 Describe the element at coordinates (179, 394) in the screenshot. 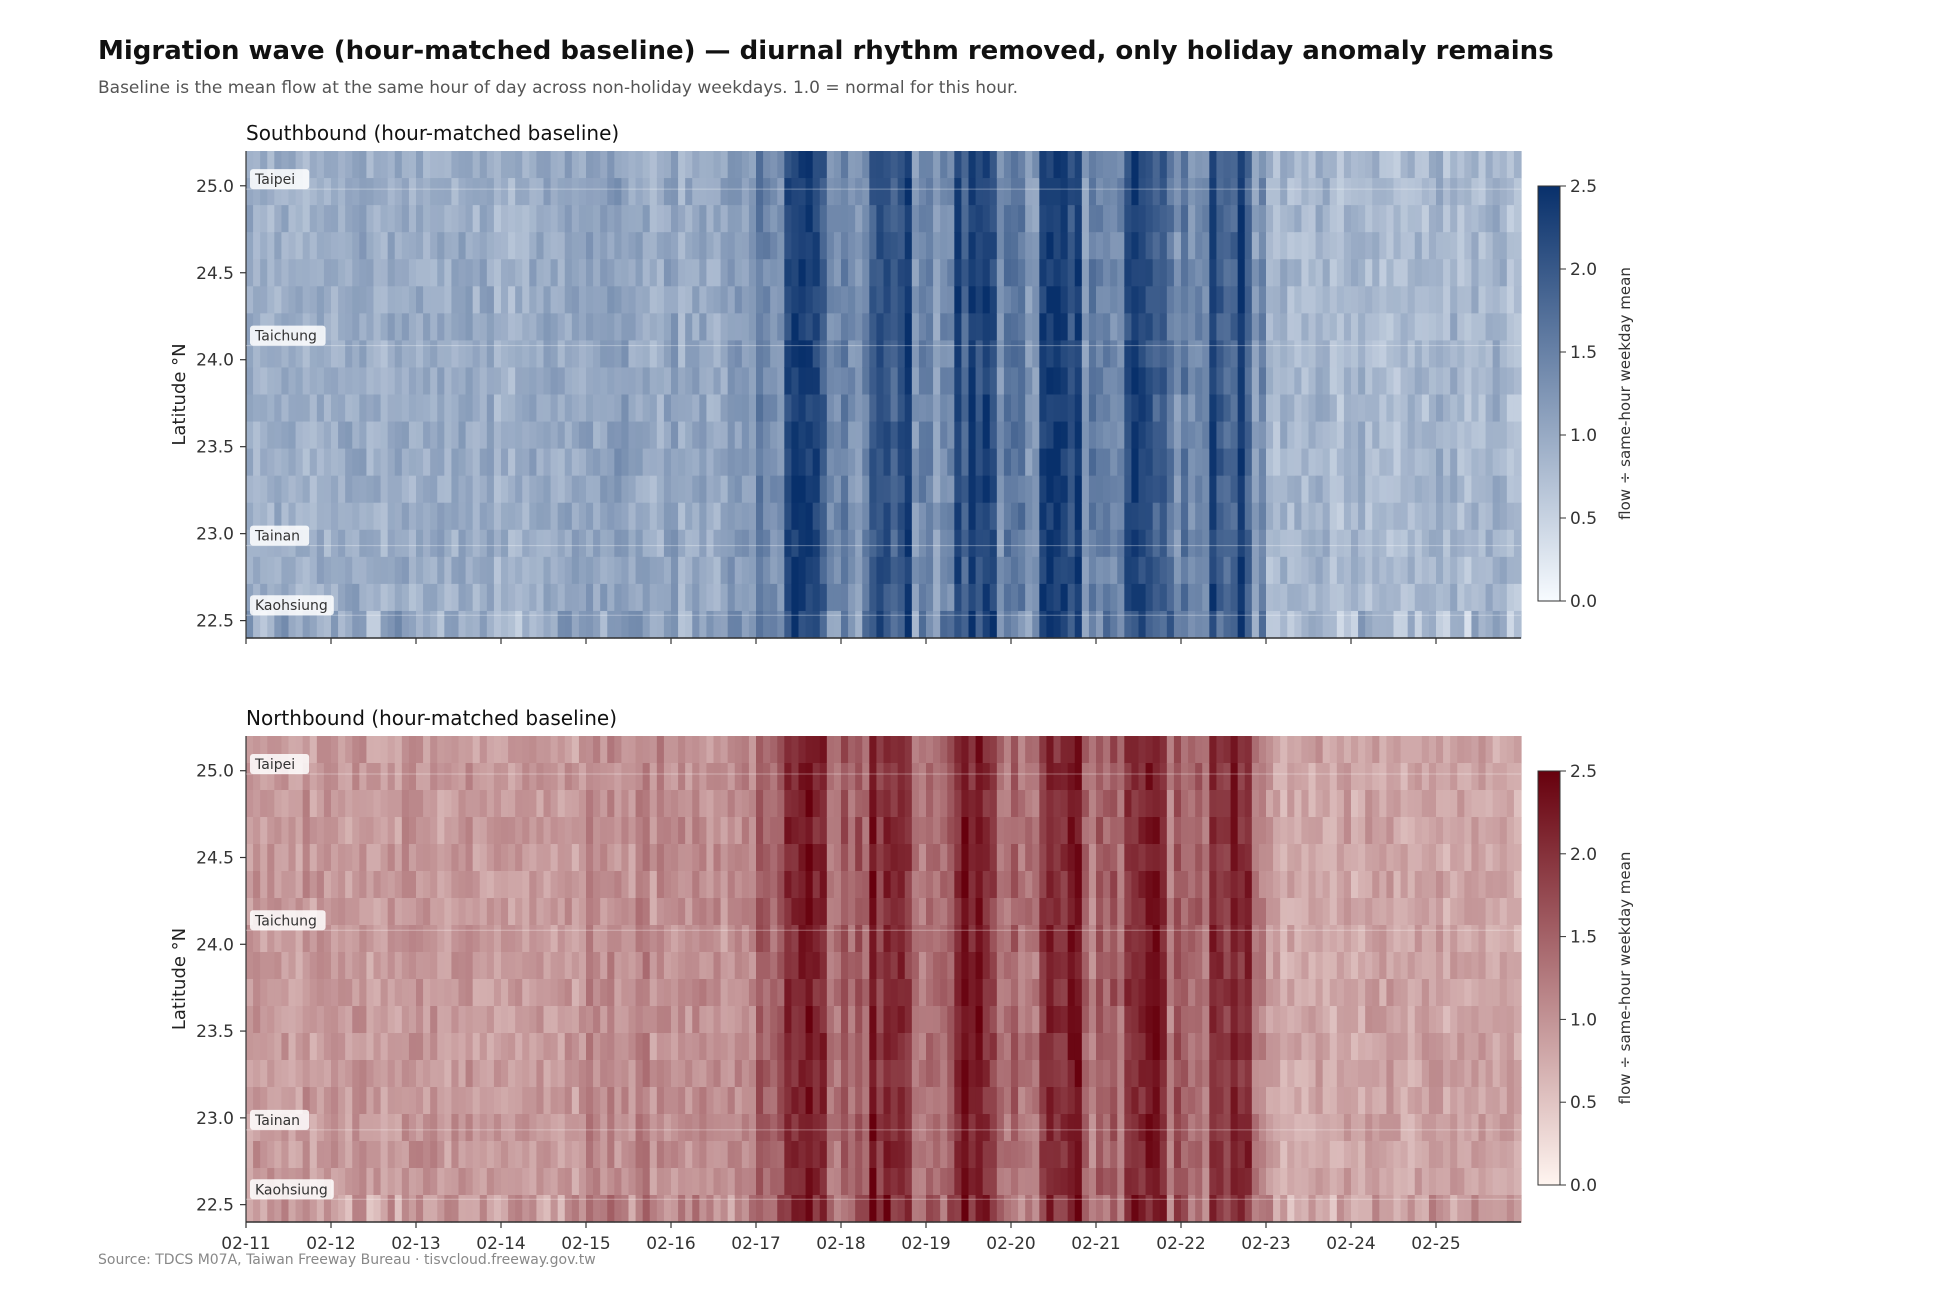

I see `y-axis-label: Latitude °N` at that location.